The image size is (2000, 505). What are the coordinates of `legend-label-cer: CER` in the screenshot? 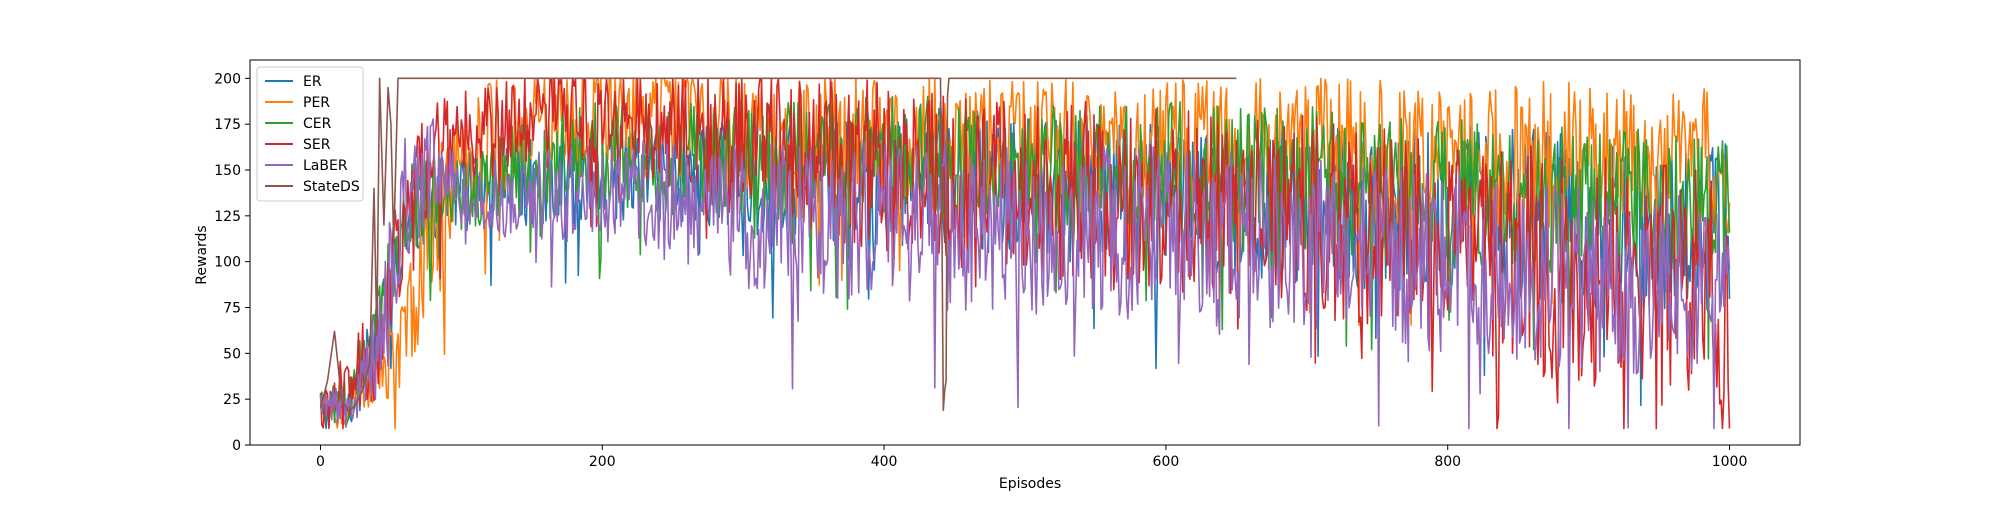 It's located at (317, 124).